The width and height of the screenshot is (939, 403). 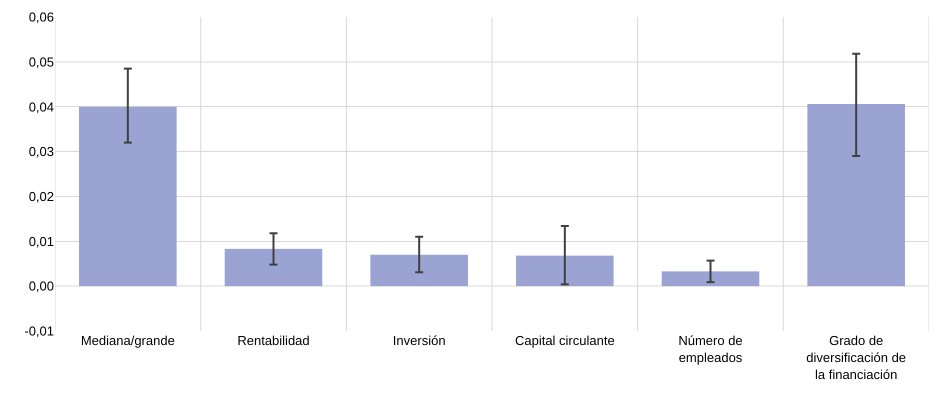 I want to click on y-tick-label: 0,04, so click(x=41, y=106).